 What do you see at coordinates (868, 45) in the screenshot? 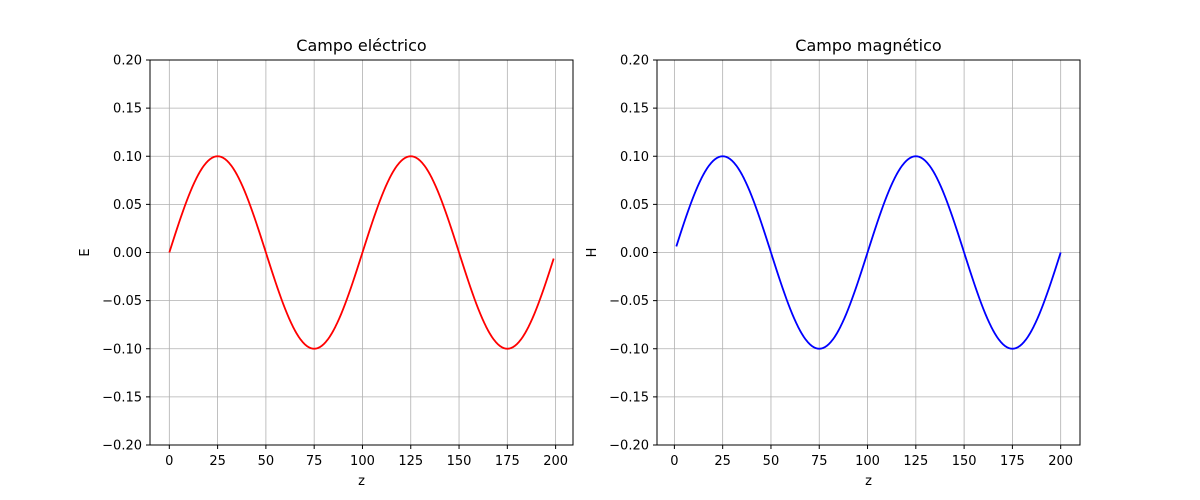
I see `chart-title: Campo magnético` at bounding box center [868, 45].